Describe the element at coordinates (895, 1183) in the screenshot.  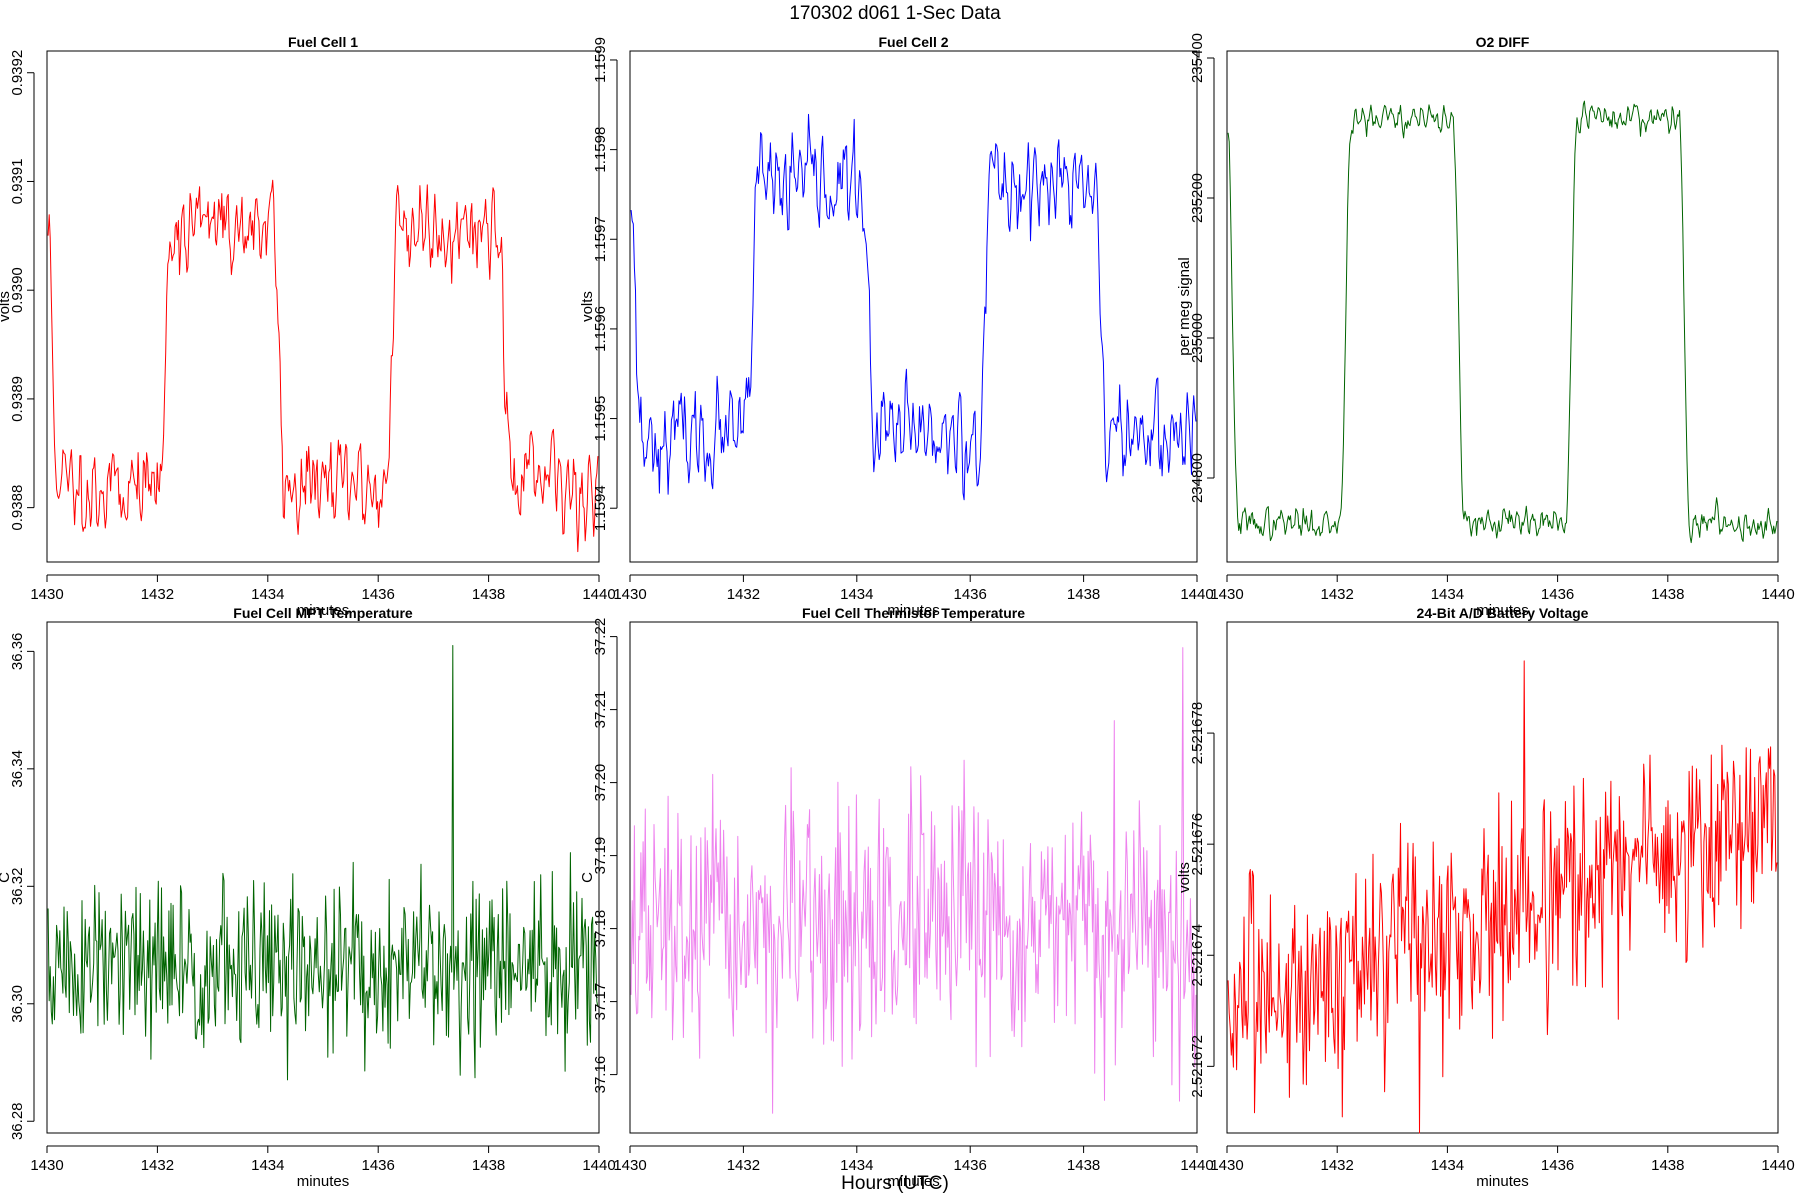
I see `figure-x-label: Hours (UTC)` at that location.